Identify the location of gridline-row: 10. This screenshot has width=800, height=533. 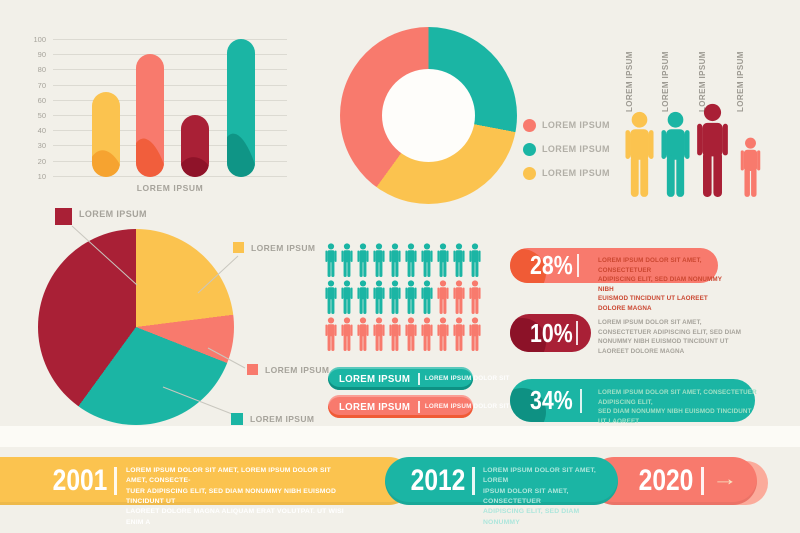
(159, 176).